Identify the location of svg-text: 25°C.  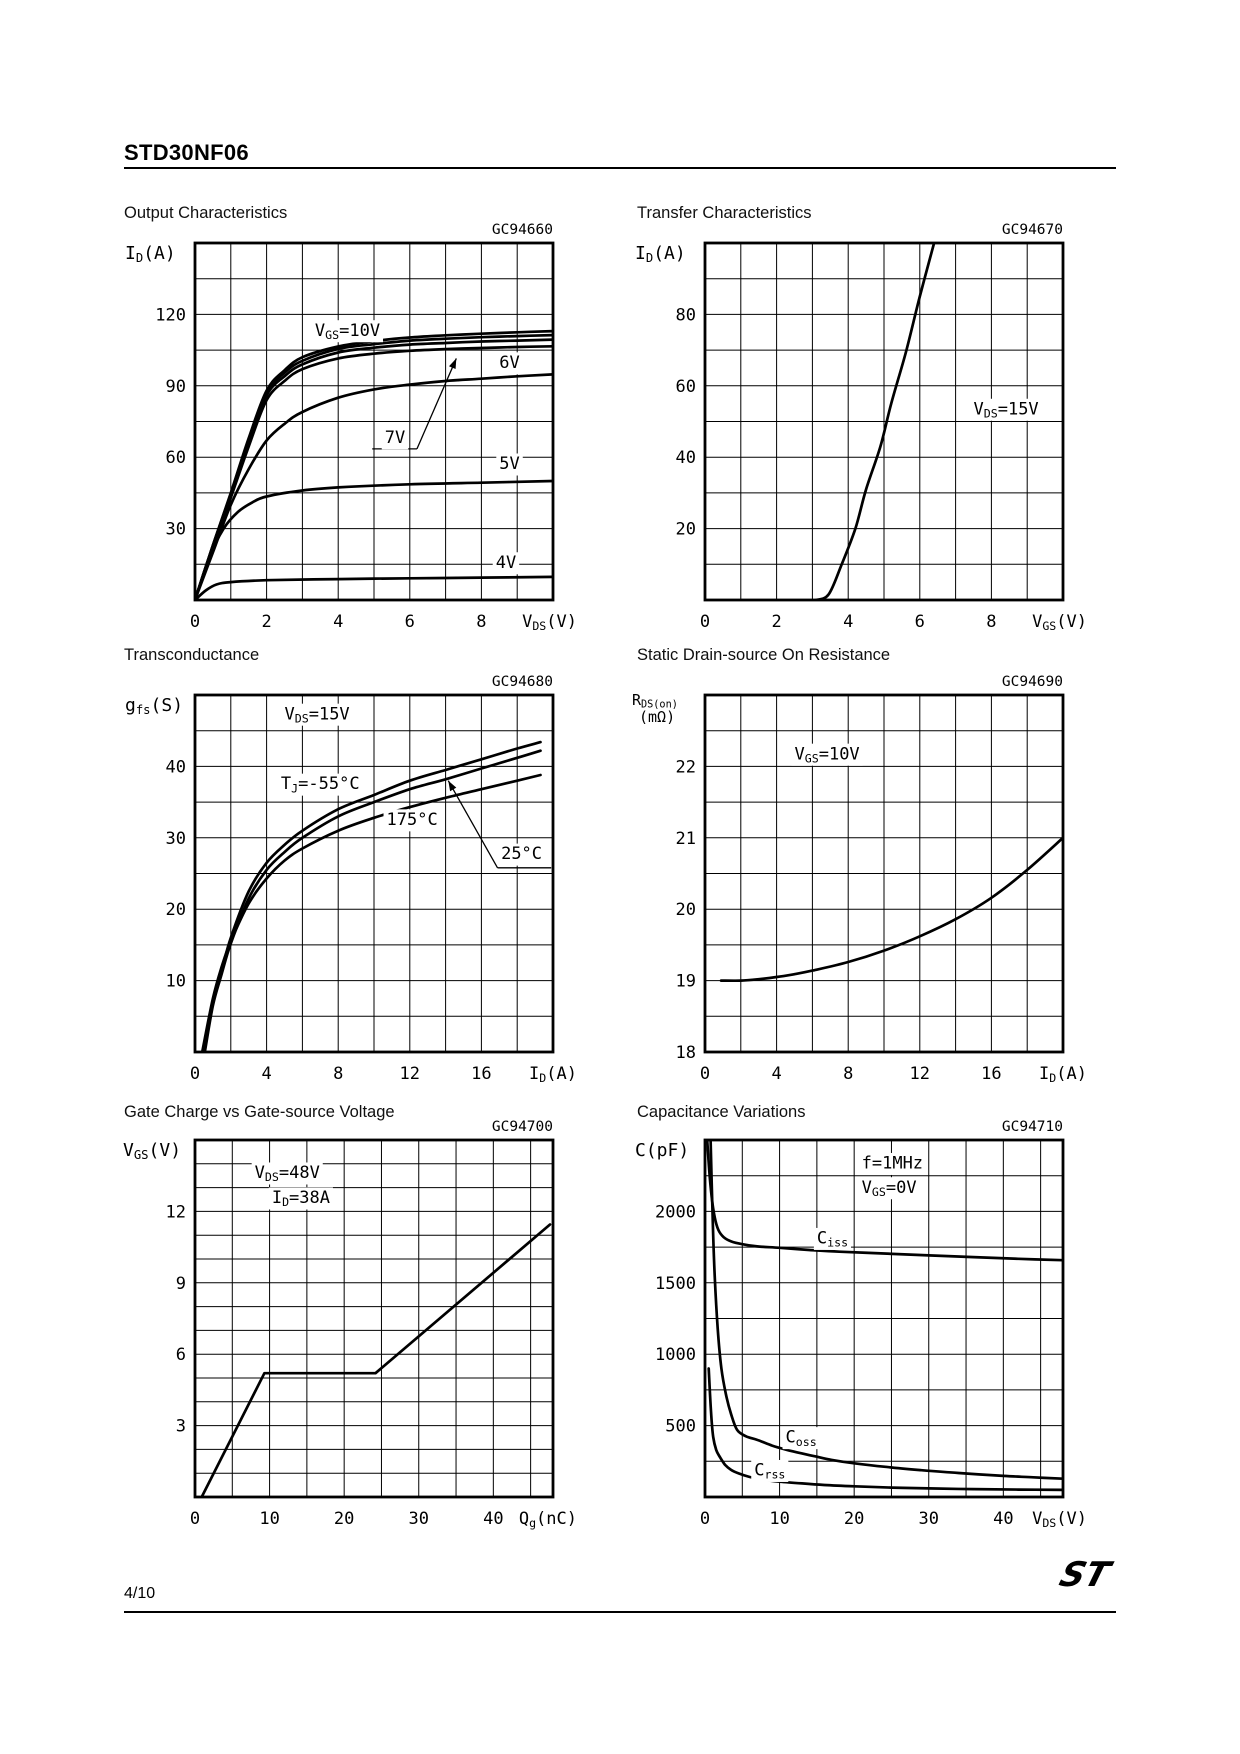
(521, 854).